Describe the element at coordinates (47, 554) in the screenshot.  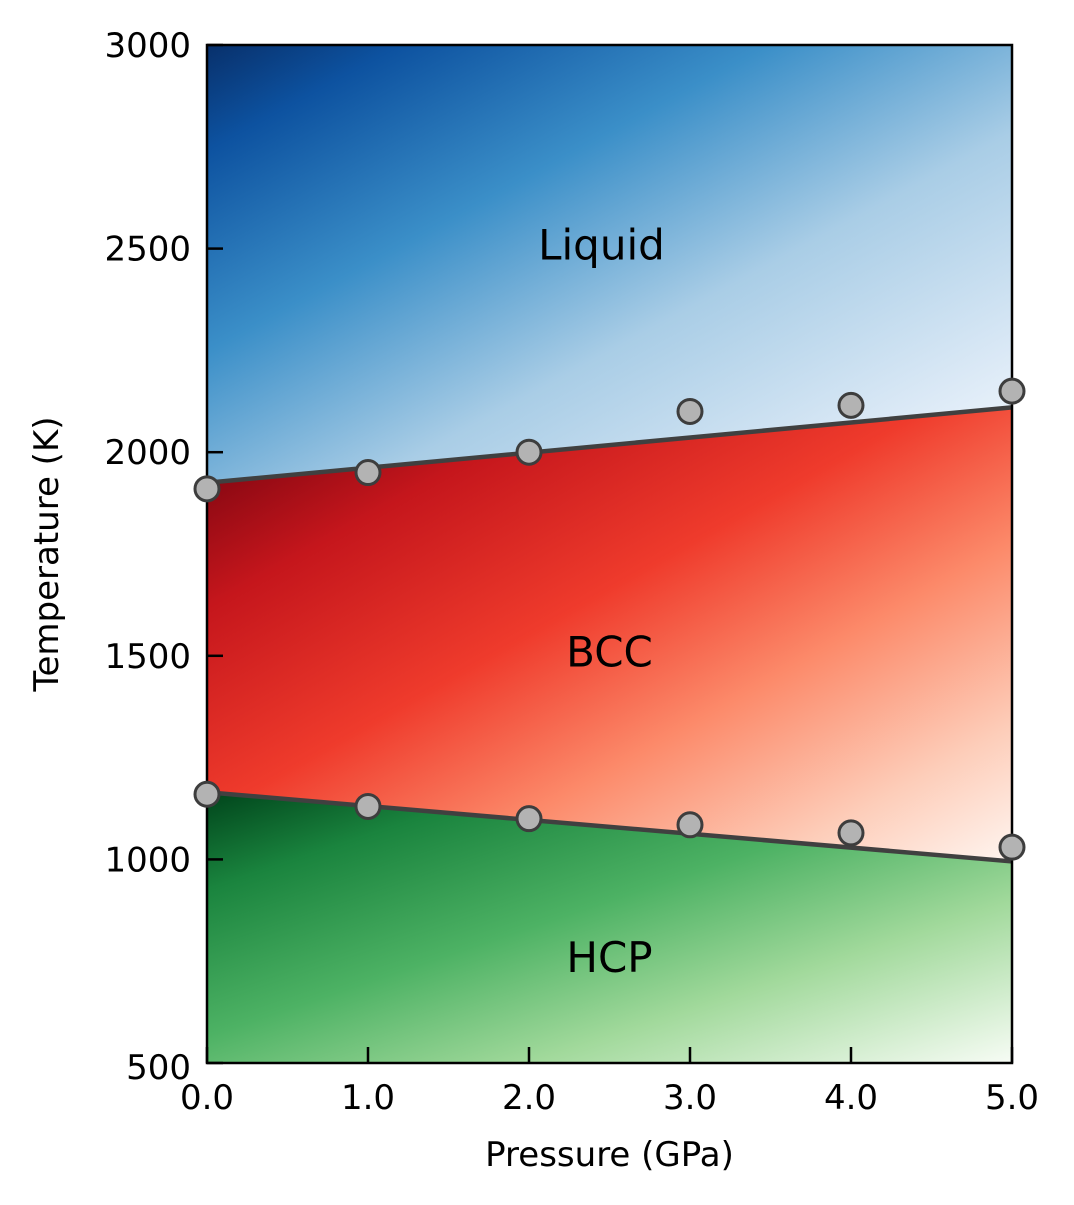
I see `y-axis-label: Temperature (K)` at that location.